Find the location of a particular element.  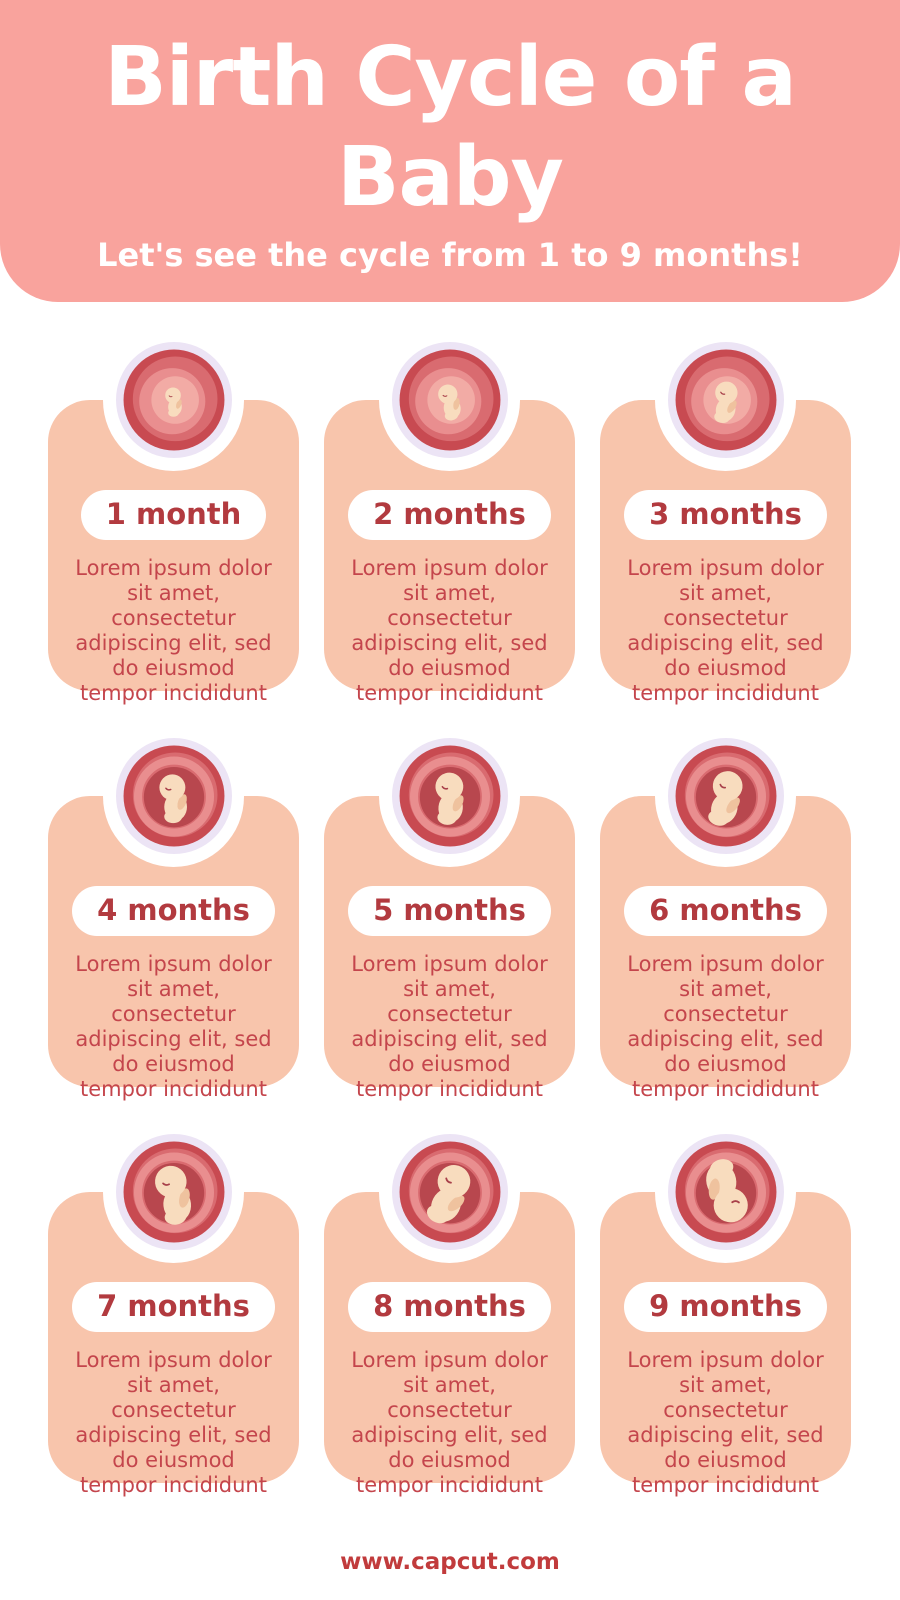

month-label-pill: 5 months is located at coordinates (449, 911).